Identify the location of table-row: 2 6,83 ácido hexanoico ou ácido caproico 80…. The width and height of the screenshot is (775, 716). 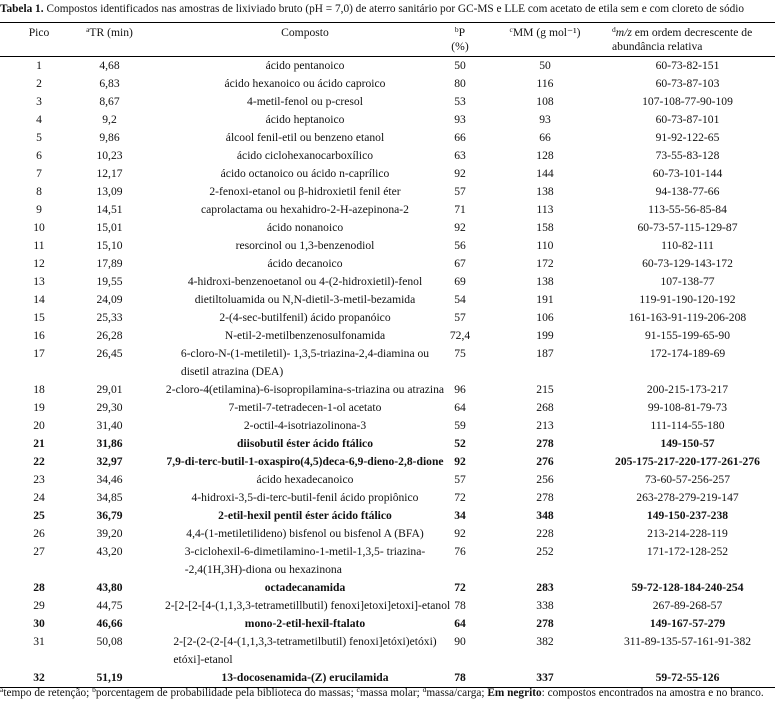
(387, 84).